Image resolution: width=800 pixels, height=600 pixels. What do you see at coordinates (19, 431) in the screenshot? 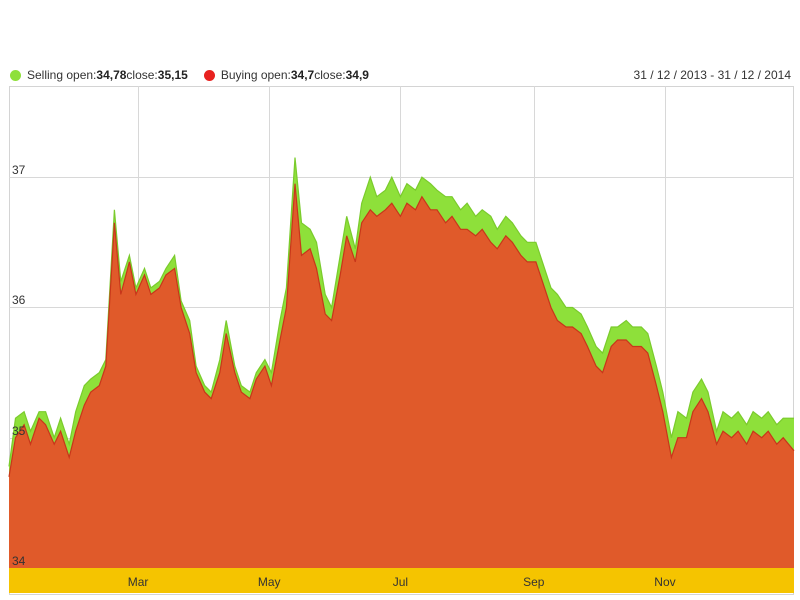
I see `y-tick-label: 35` at bounding box center [19, 431].